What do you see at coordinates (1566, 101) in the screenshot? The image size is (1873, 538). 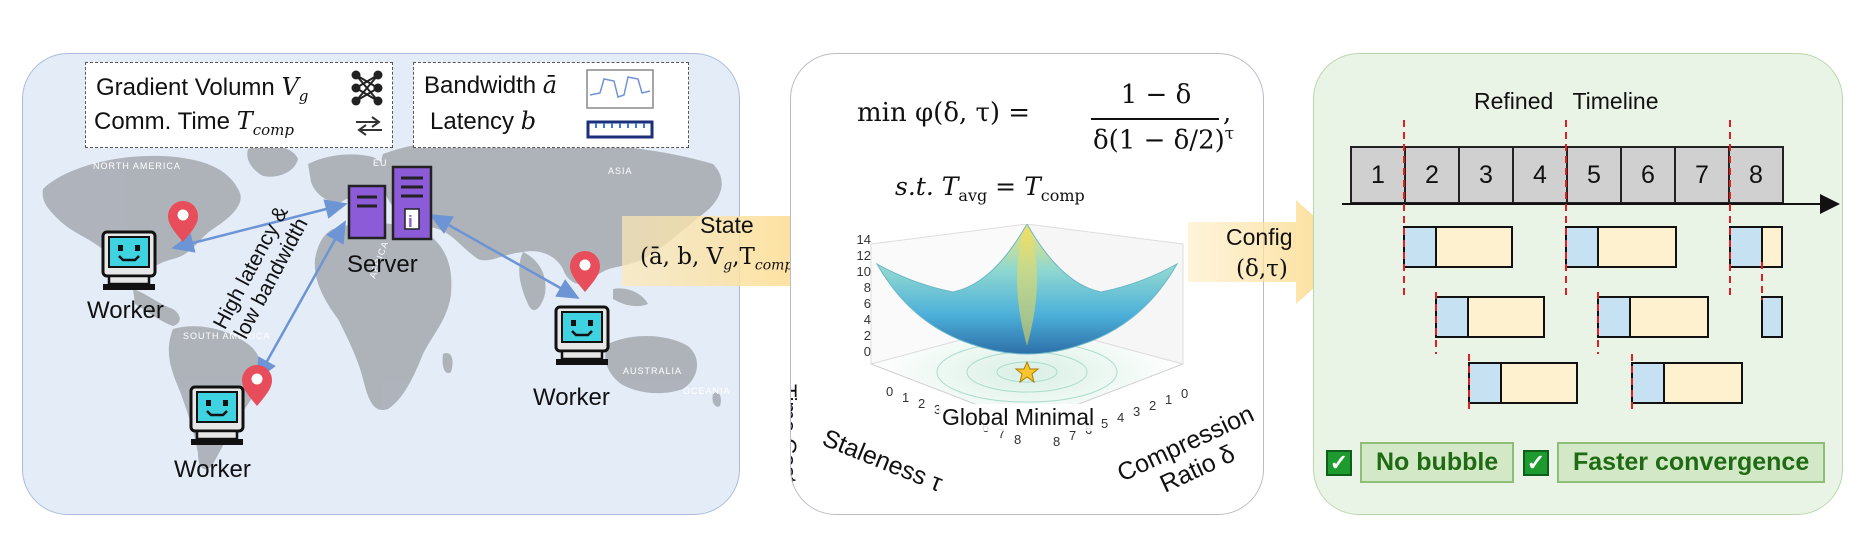 I see `timeline-title: Refined Timeline` at bounding box center [1566, 101].